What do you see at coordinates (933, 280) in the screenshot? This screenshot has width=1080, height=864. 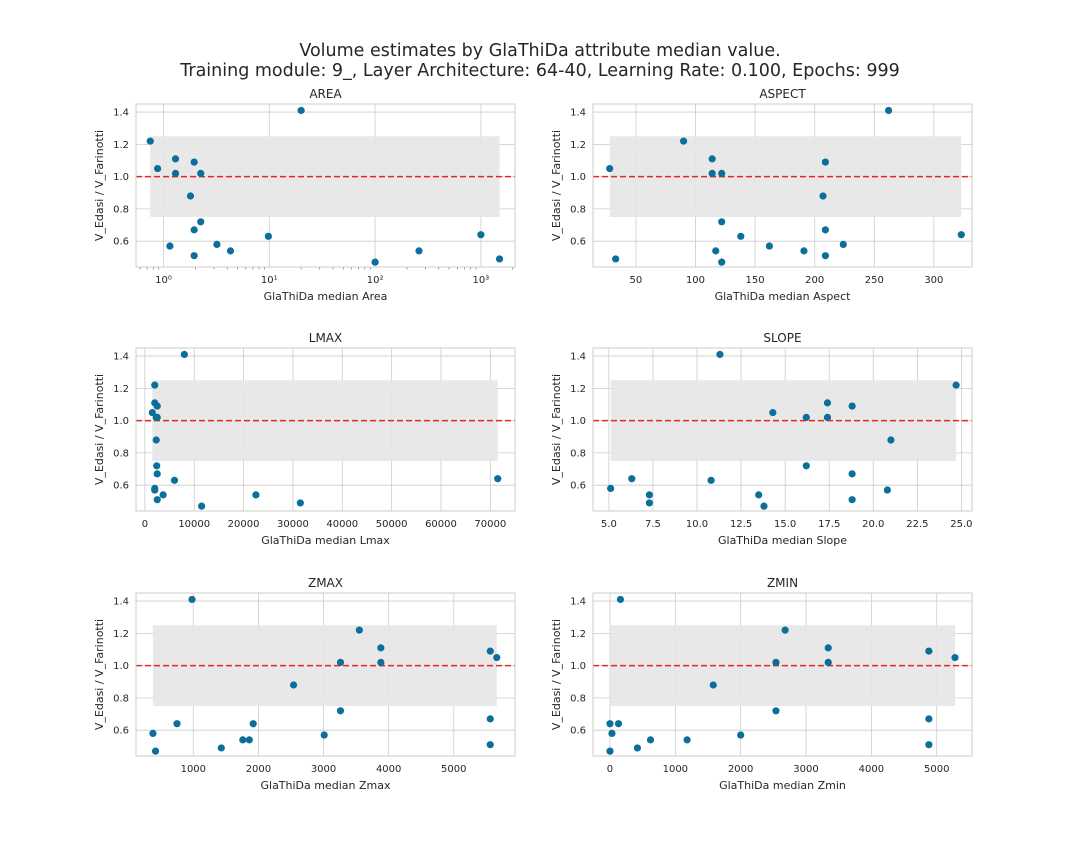 I see `aspect-x-tick-label: 300` at bounding box center [933, 280].